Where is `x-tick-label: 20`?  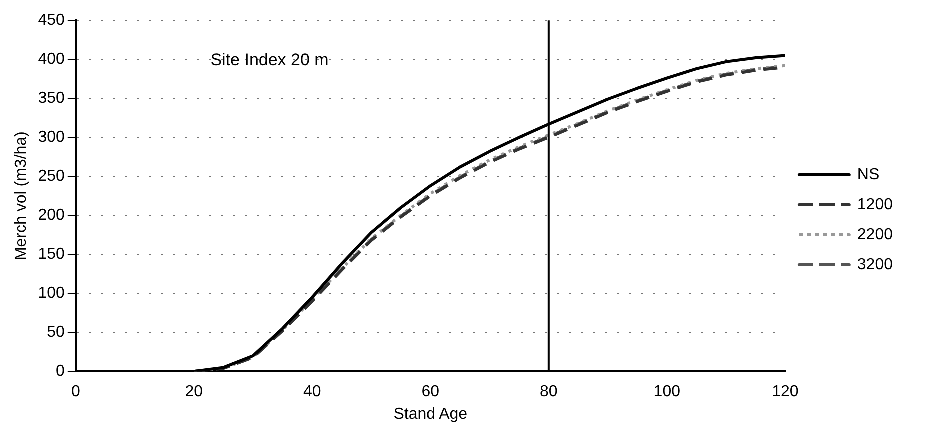
x-tick-label: 20 is located at coordinates (194, 392).